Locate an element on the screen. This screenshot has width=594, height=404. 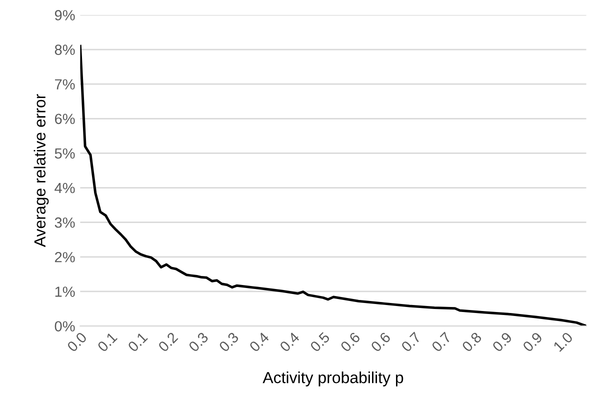
y-tick-label: 7% is located at coordinates (65, 84).